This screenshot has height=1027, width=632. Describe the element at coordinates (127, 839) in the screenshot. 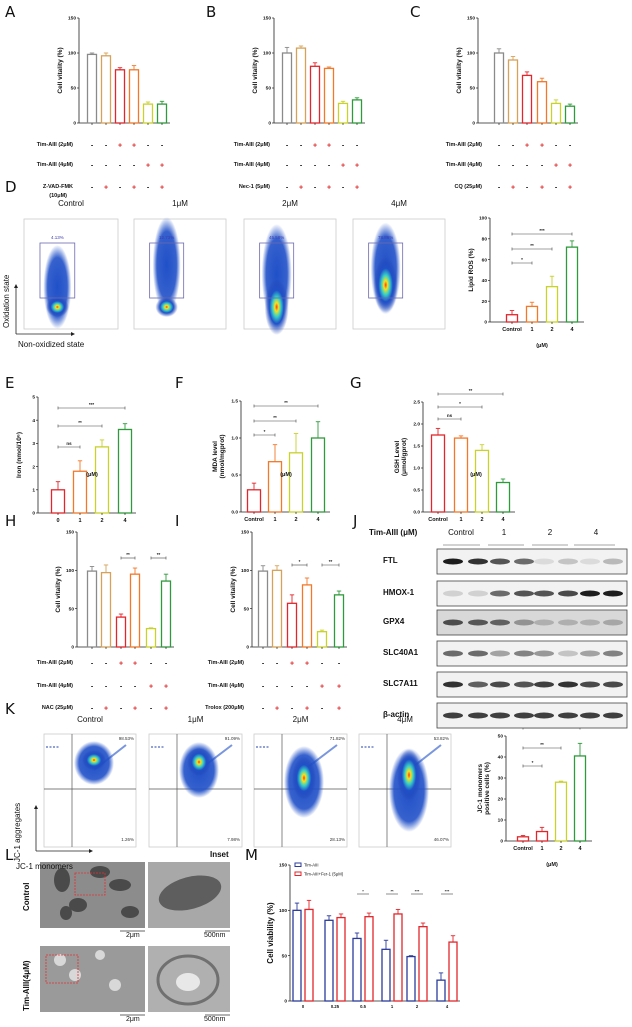

I see `lower-right-percent: 1.26%` at that location.